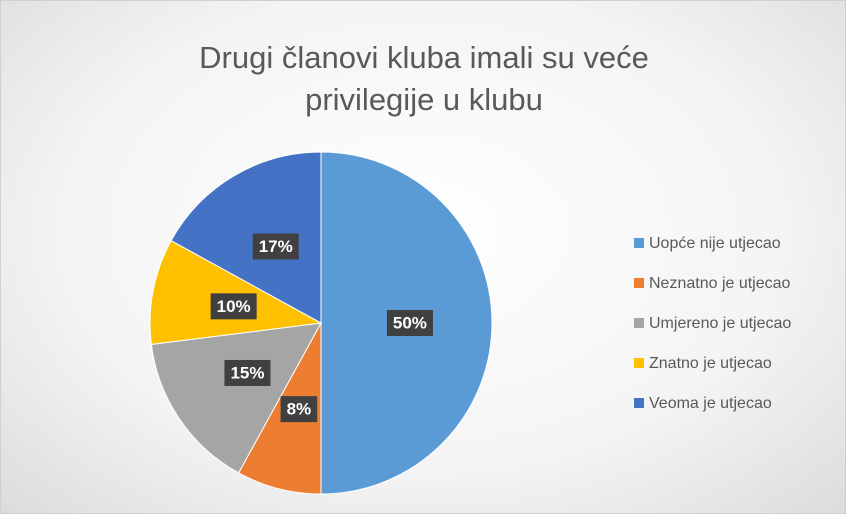 The image size is (846, 514). Describe the element at coordinates (715, 243) in the screenshot. I see `legend-label: Uopće nije utjecao` at that location.